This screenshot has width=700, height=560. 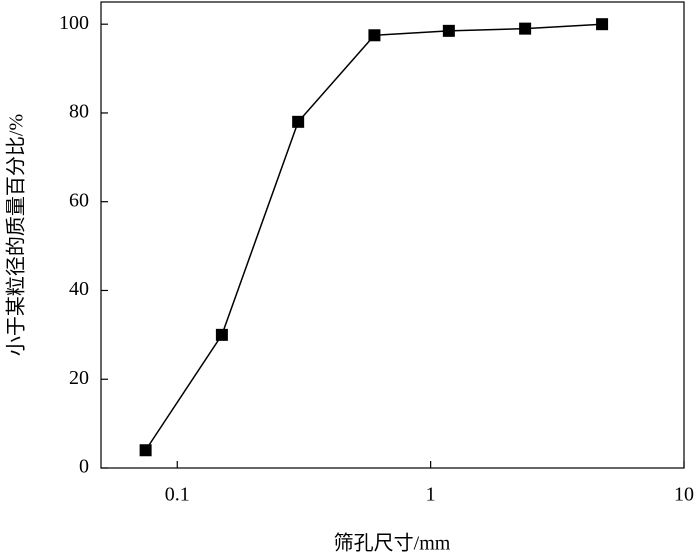 I want to click on x-tick-label: 1, so click(x=431, y=495).